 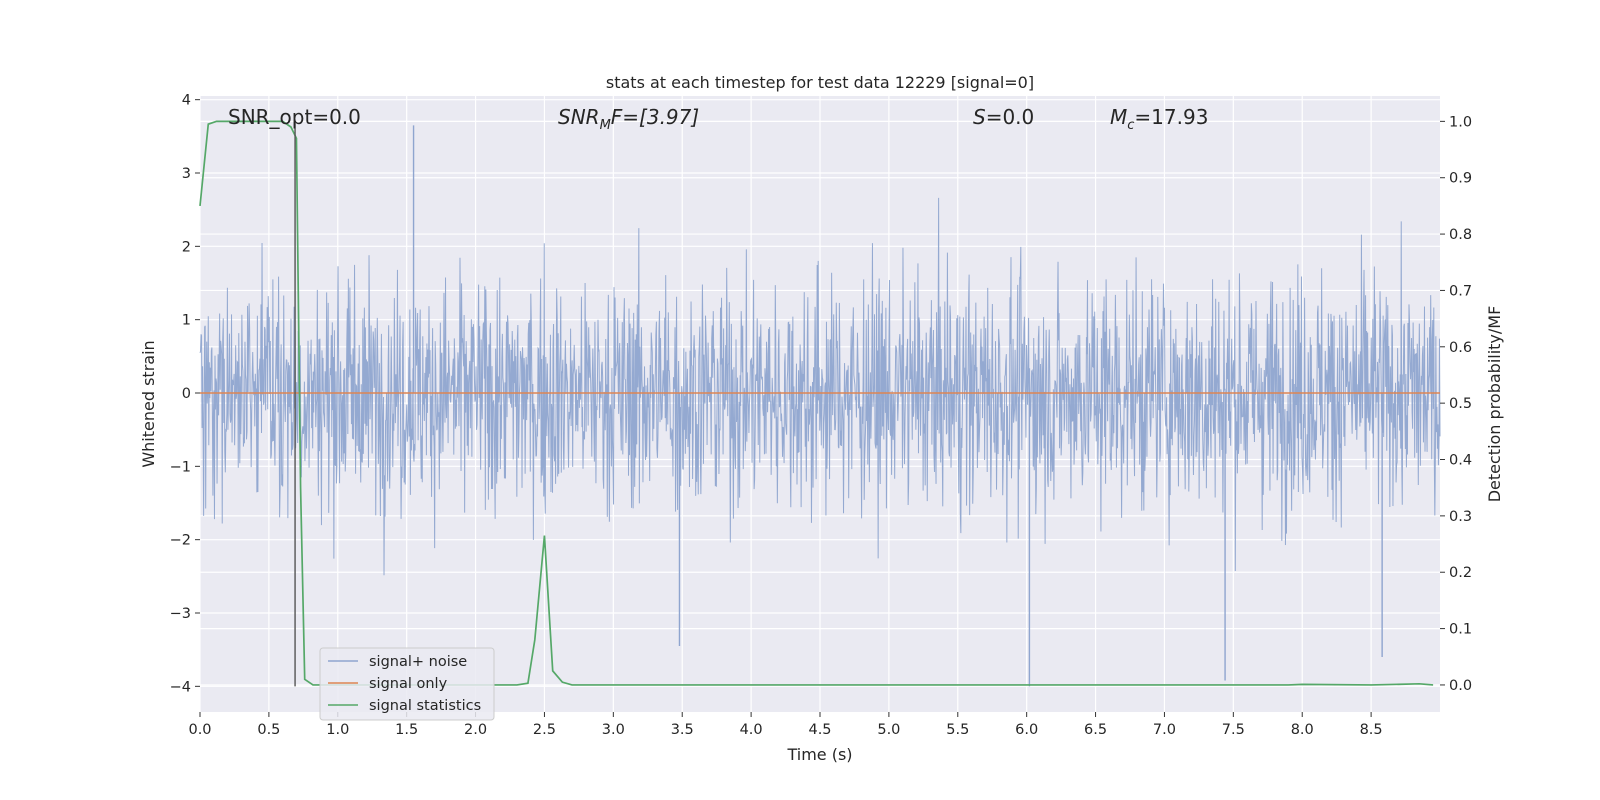 What do you see at coordinates (180, 614) in the screenshot?
I see `y-tick-label-left: −3` at bounding box center [180, 614].